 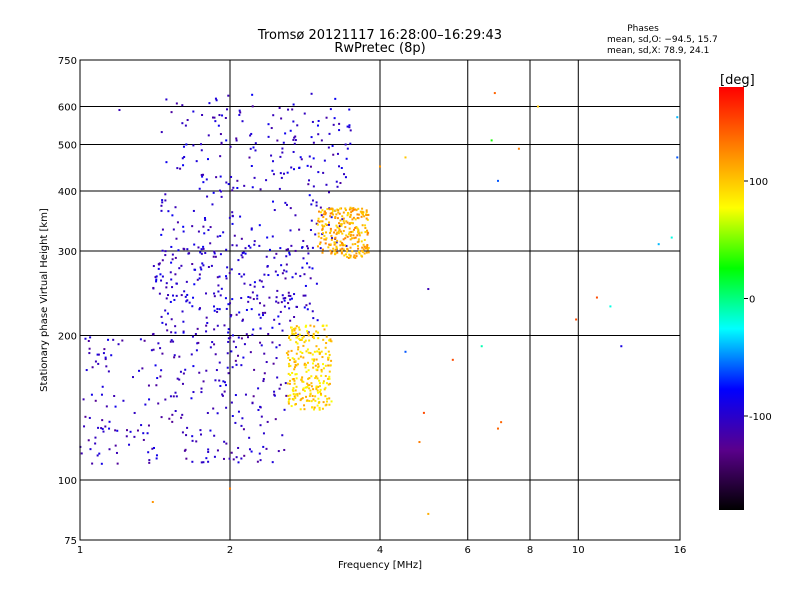 What do you see at coordinates (379, 48) in the screenshot?
I see `chart-subtitle: RwPretec (8p)` at bounding box center [379, 48].